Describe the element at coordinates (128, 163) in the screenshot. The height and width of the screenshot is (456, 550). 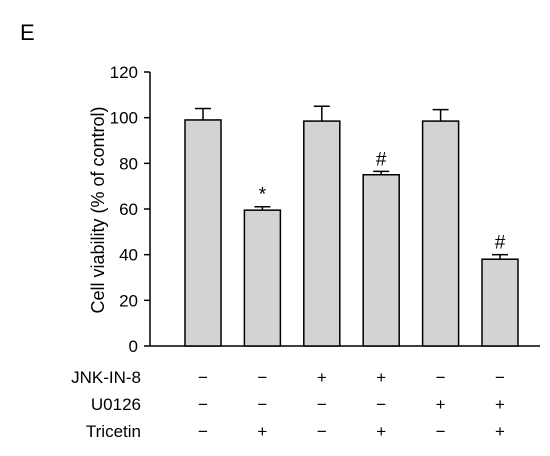
I see `y-tick-label: 80` at that location.